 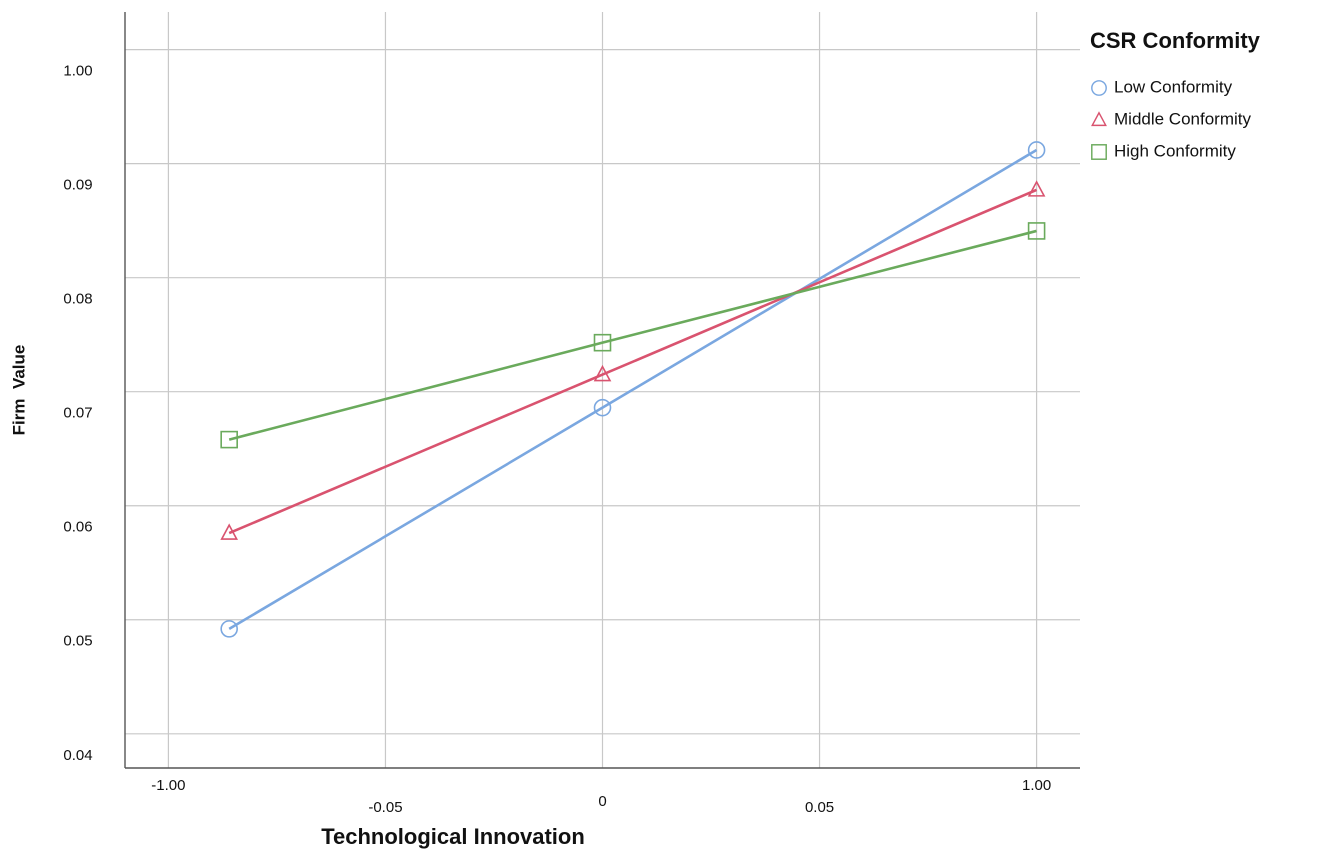 I want to click on y-tick-label: 0.08, so click(x=77, y=299).